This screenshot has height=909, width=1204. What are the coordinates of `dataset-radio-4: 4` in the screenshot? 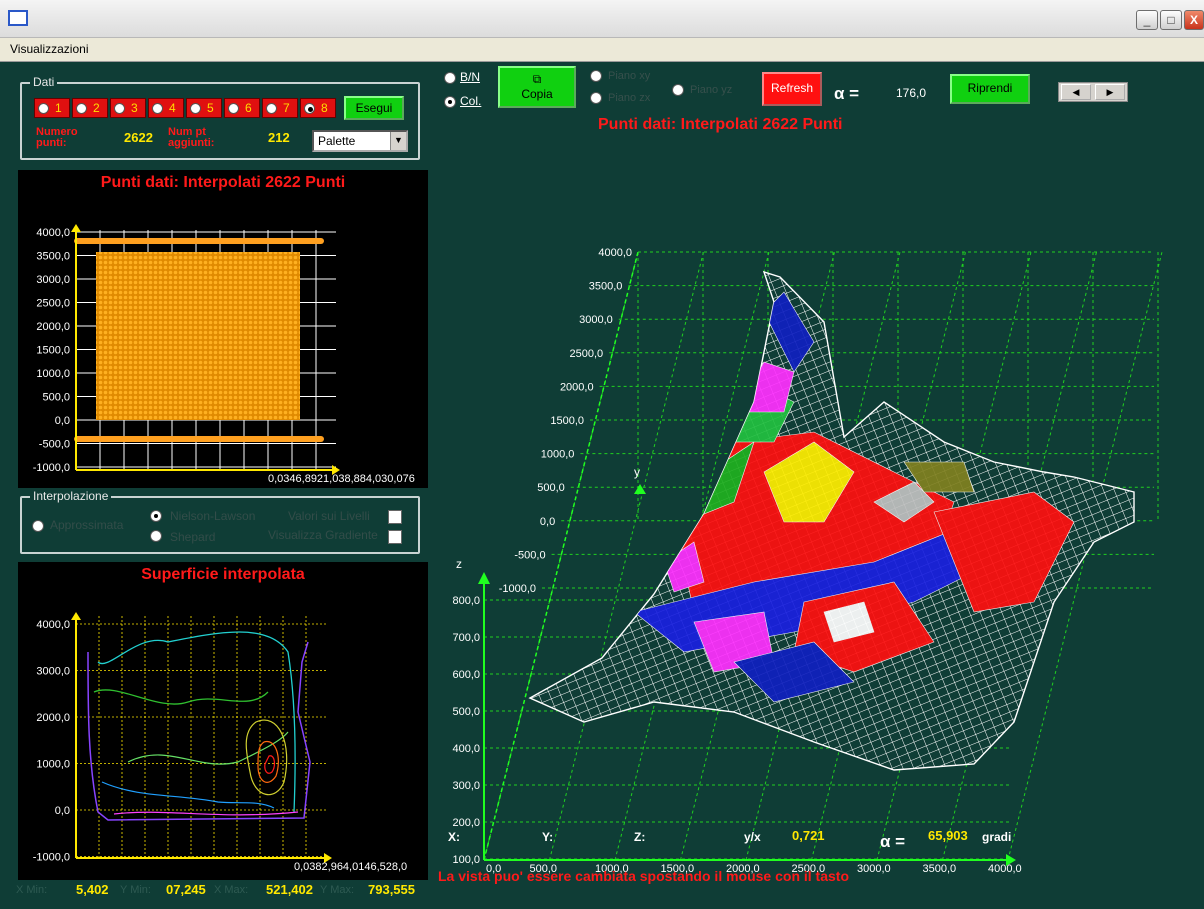 It's located at (166, 108).